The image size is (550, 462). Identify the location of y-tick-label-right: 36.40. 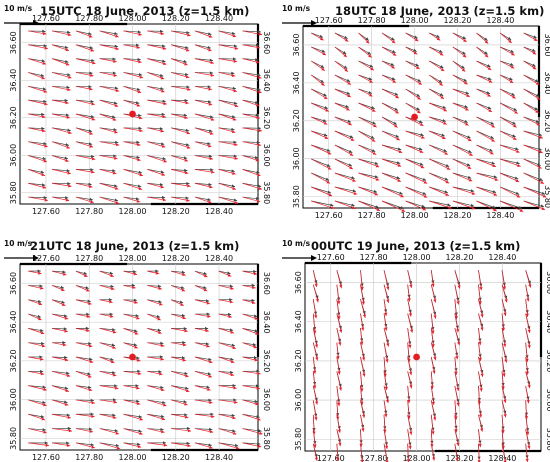
(266, 80).